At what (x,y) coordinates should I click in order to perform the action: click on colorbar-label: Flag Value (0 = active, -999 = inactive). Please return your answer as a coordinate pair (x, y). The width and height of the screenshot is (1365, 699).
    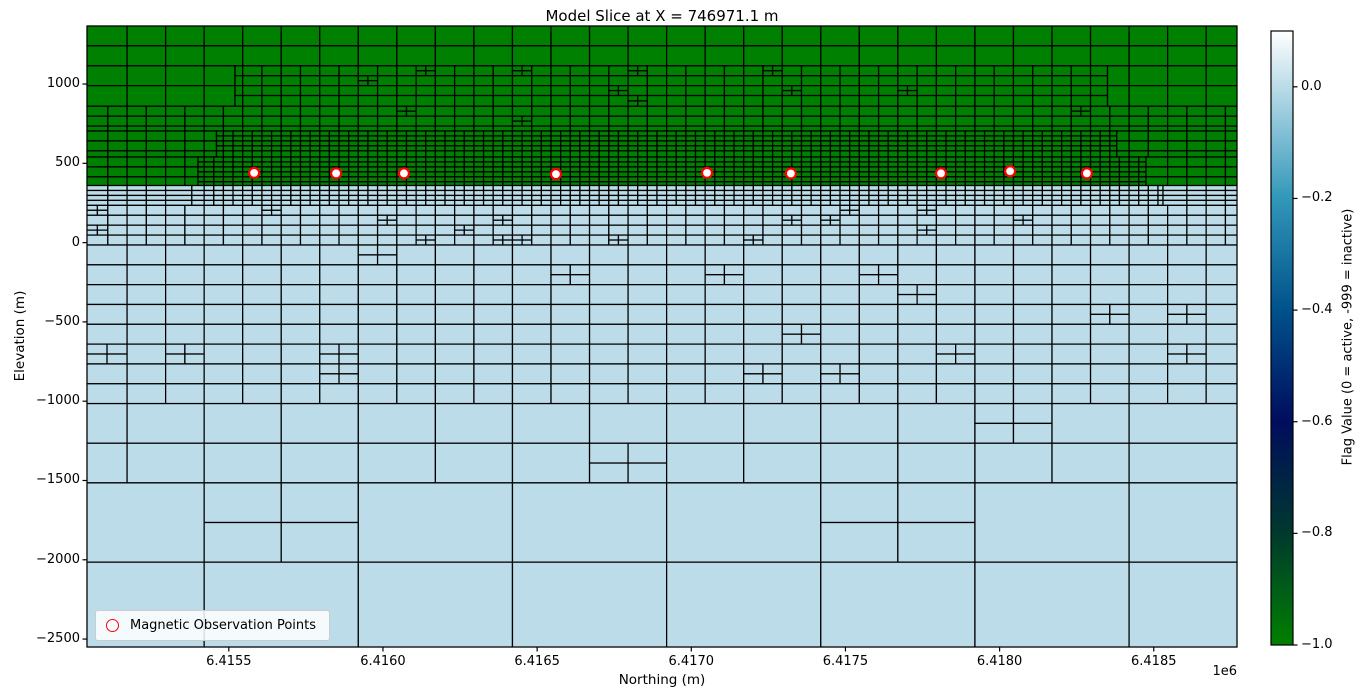
    Looking at the image, I should click on (1348, 337).